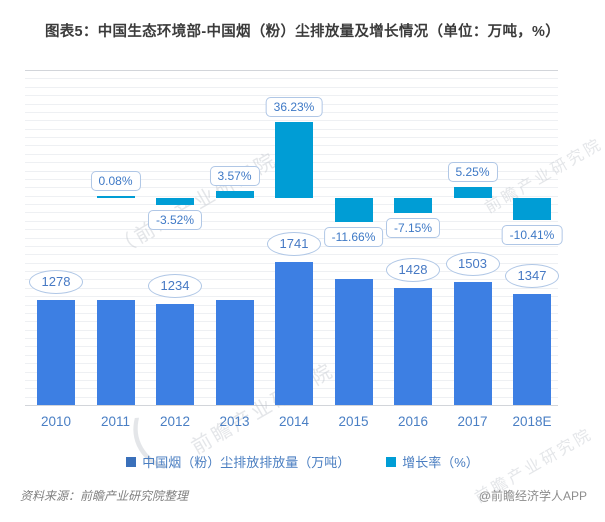  What do you see at coordinates (413, 421) in the screenshot?
I see `x-axis-year-label: 2016` at bounding box center [413, 421].